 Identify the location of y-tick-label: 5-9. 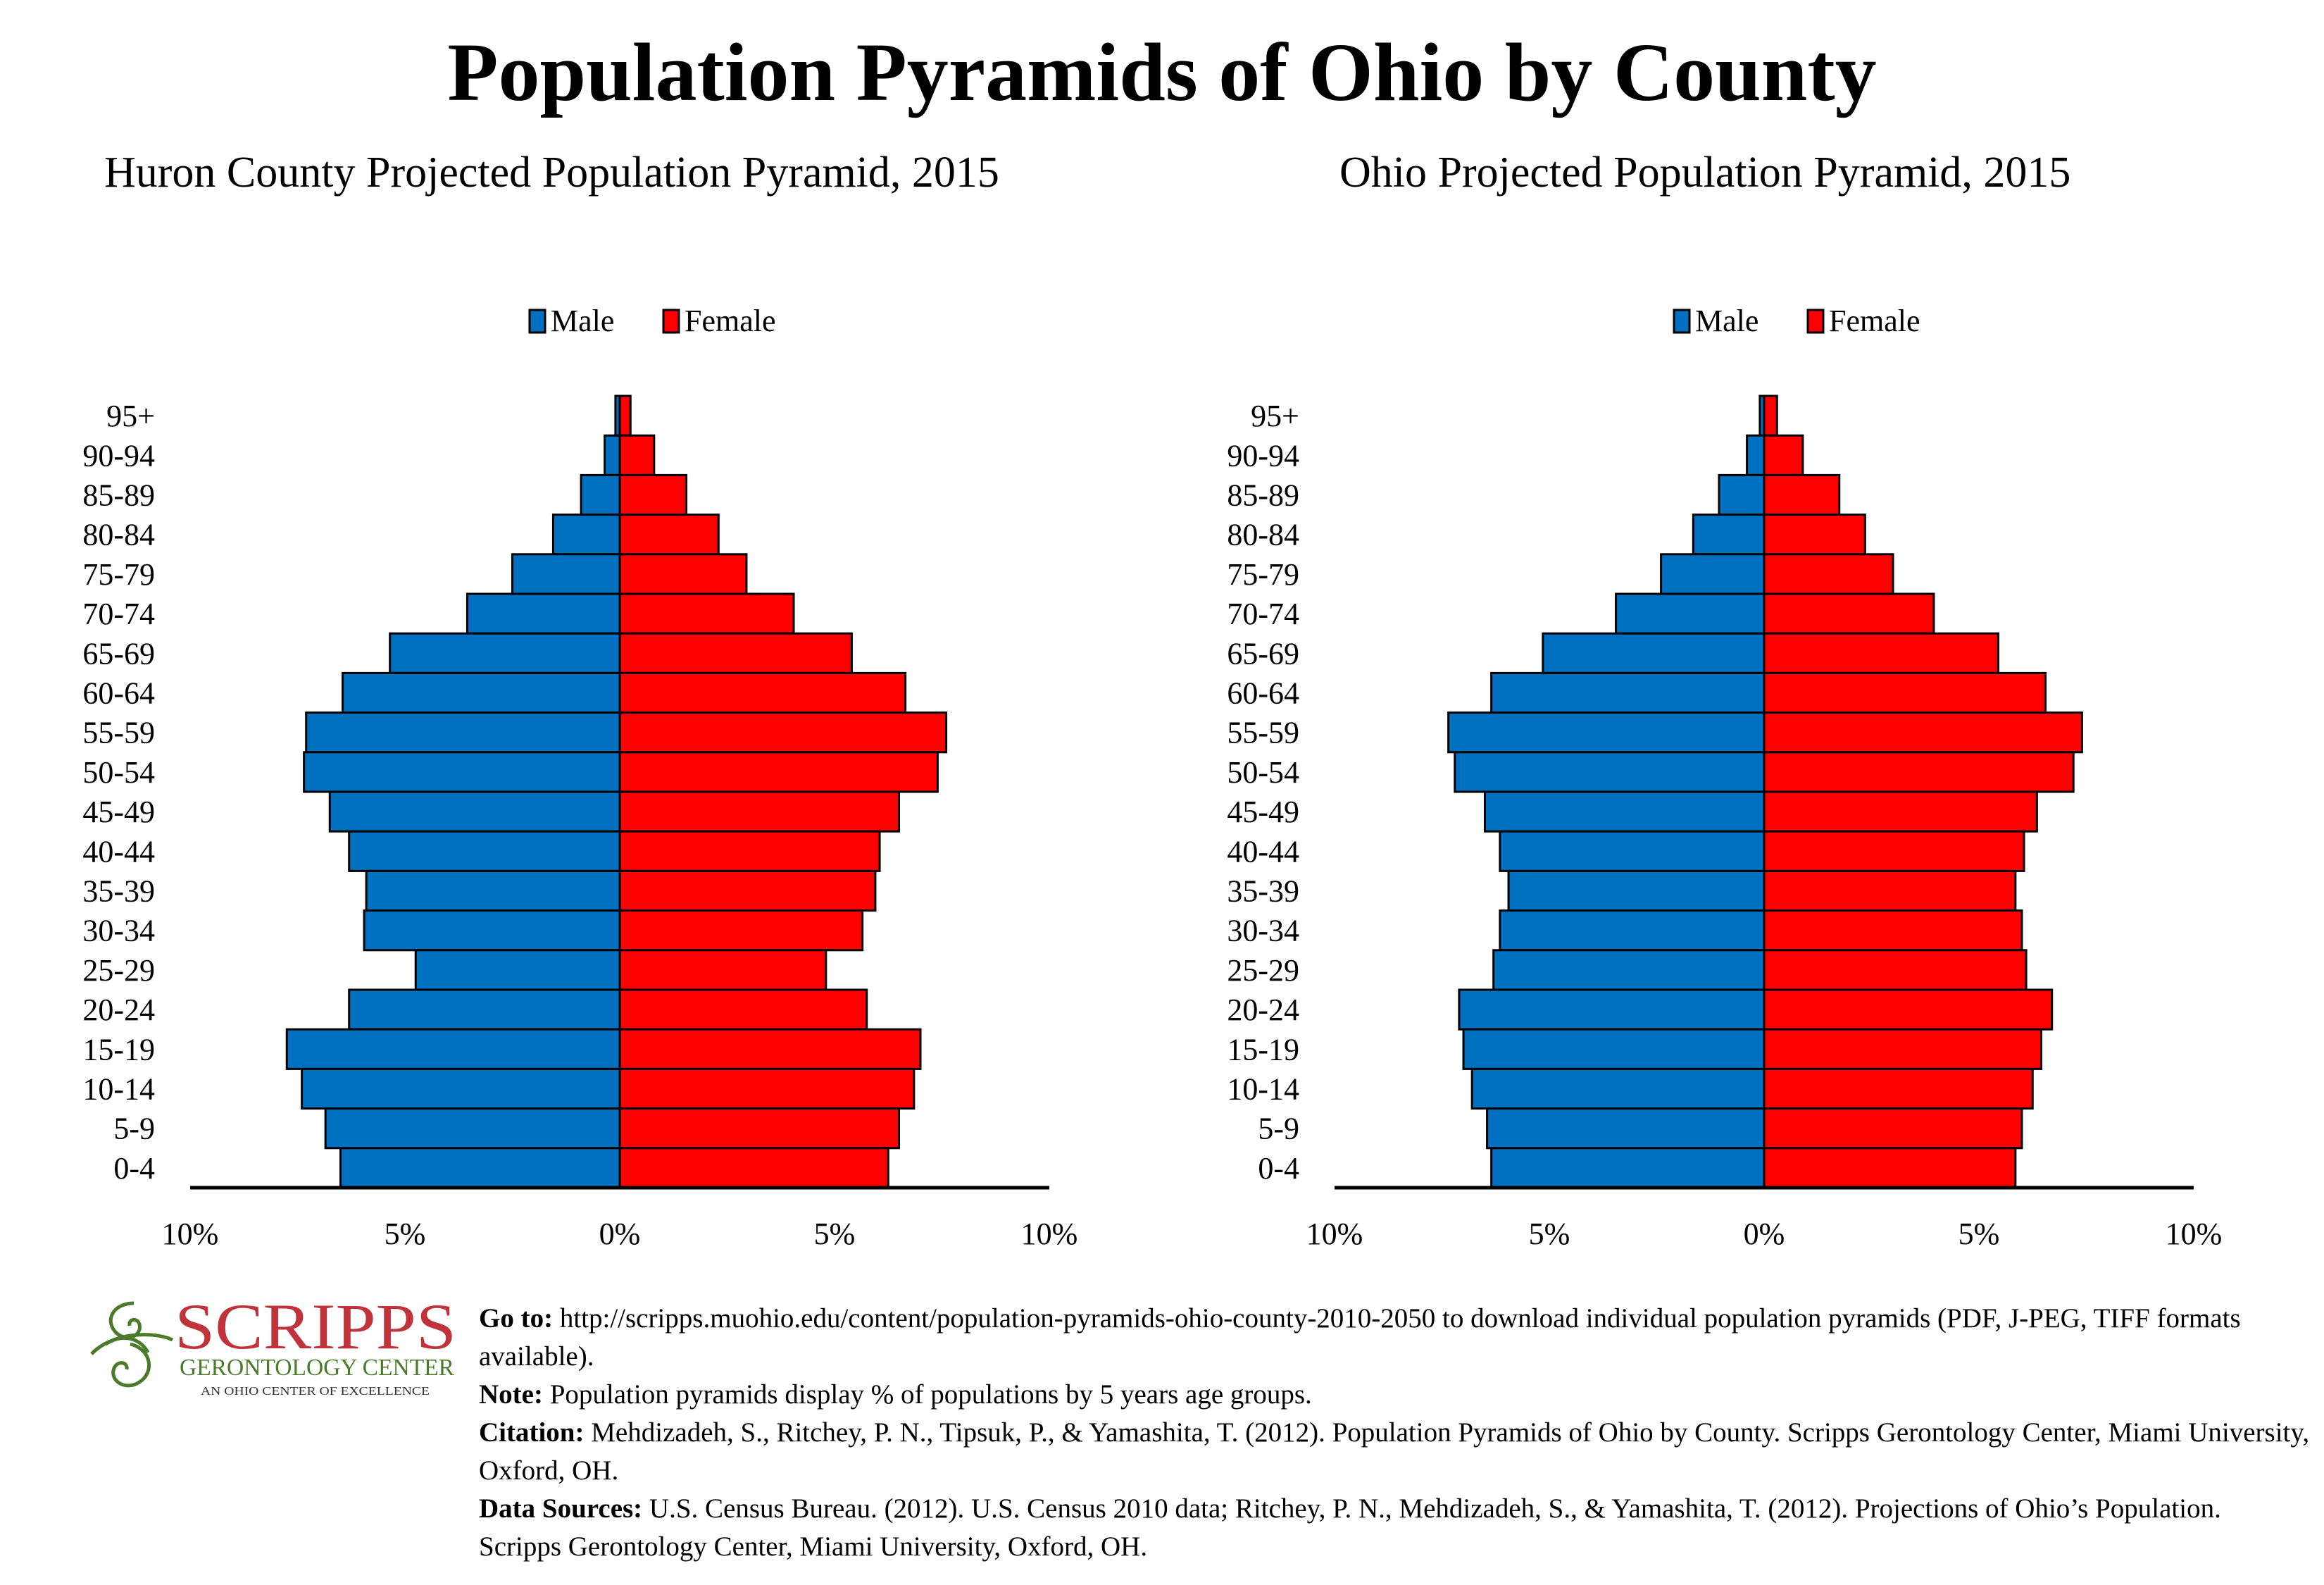
(1278, 1129).